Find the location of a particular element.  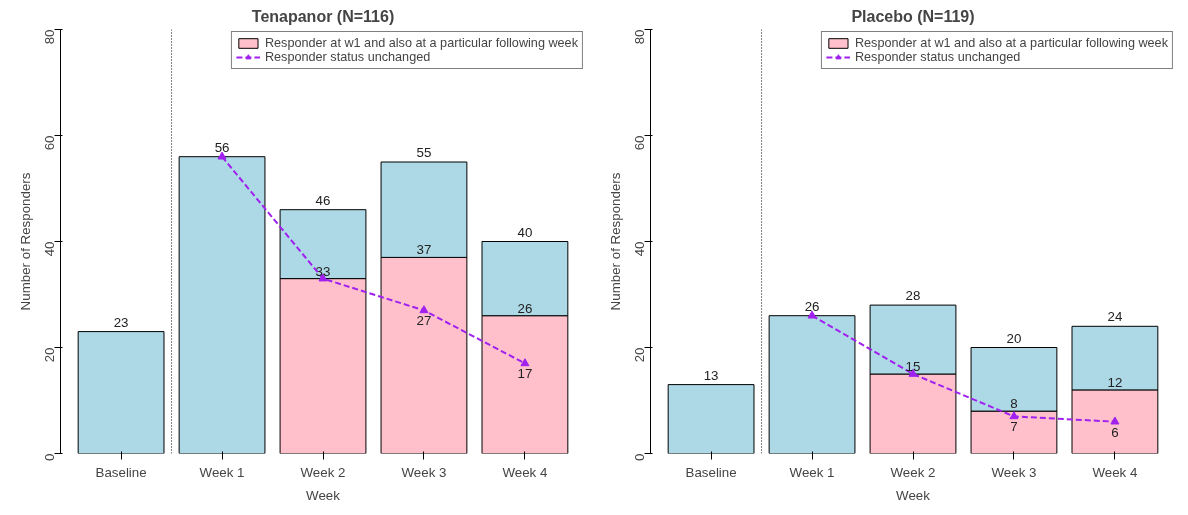

total-label: 28 is located at coordinates (913, 296).